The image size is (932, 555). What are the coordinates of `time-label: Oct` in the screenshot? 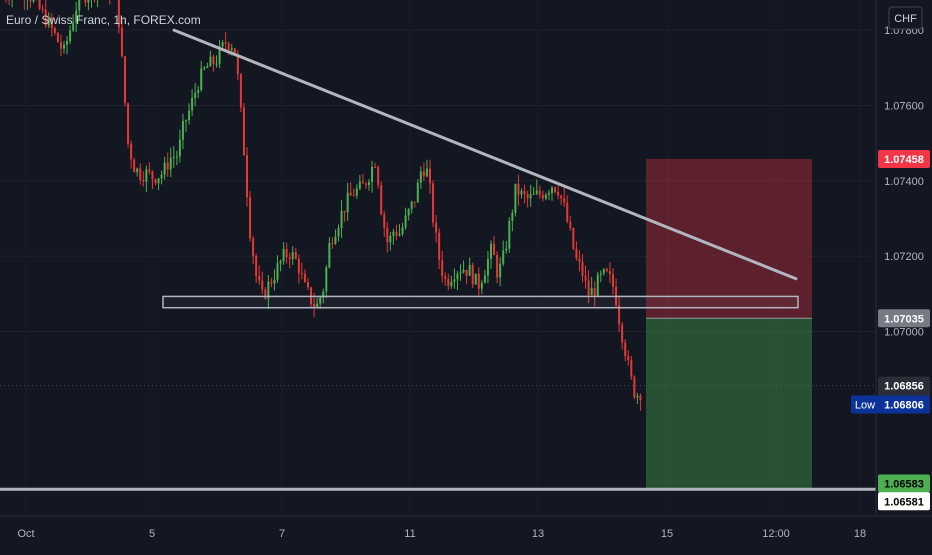 It's located at (25, 534).